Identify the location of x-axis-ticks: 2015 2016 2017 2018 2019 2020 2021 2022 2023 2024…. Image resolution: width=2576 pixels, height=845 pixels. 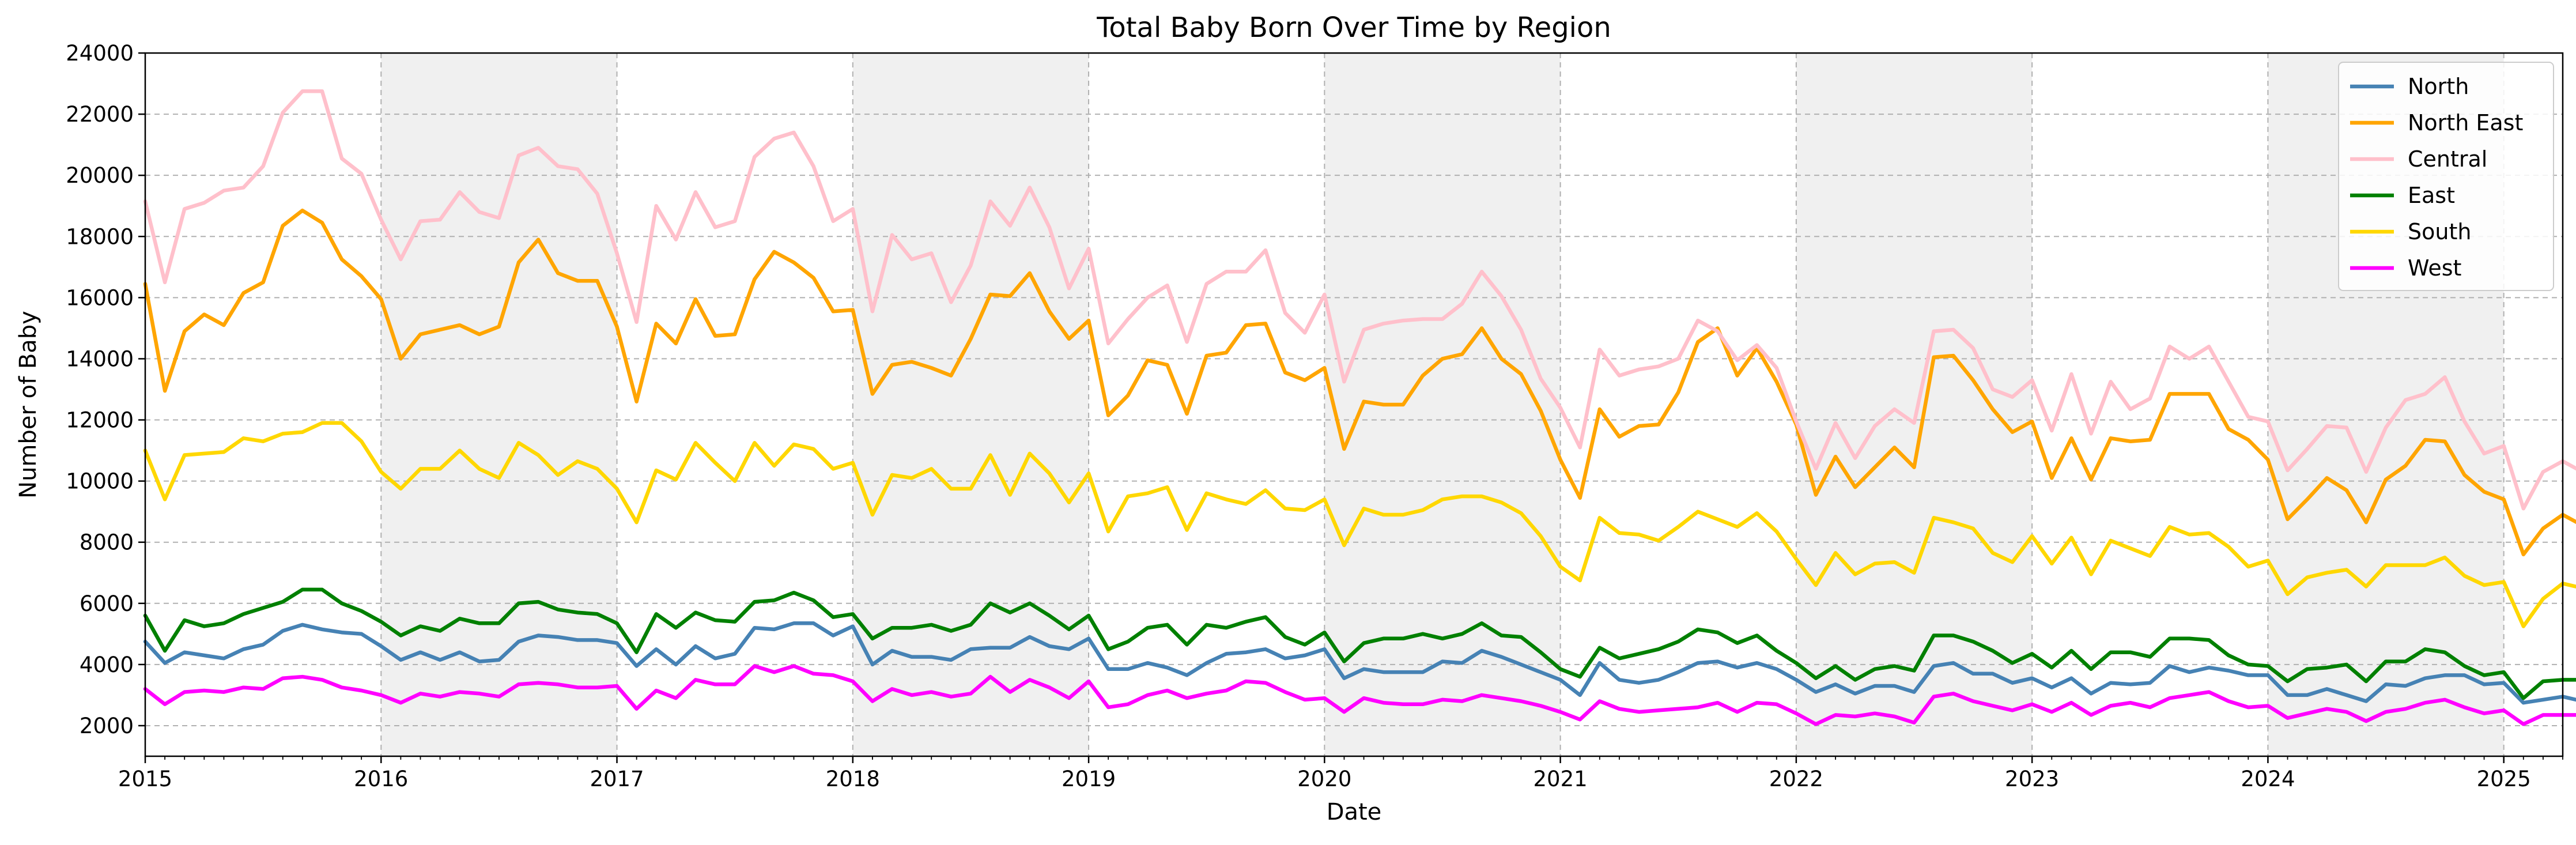
(1340, 774).